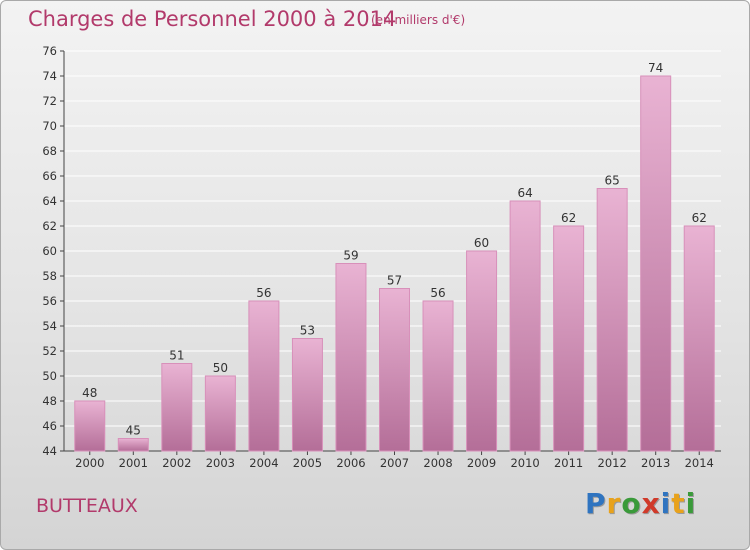 This screenshot has width=750, height=550. What do you see at coordinates (89, 393) in the screenshot?
I see `data-label: 48` at bounding box center [89, 393].